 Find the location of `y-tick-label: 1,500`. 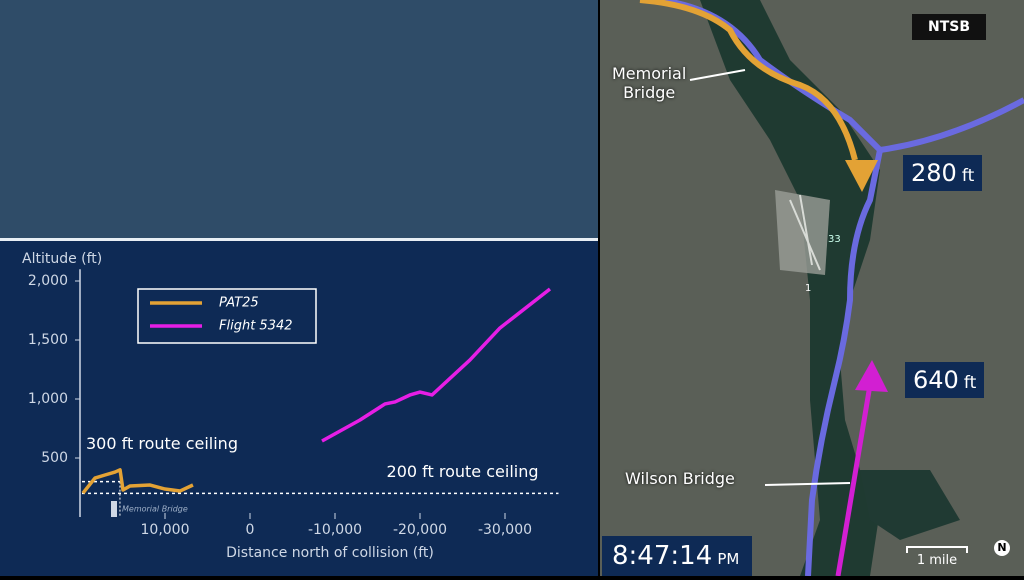

y-tick-label: 1,500 is located at coordinates (48, 340).